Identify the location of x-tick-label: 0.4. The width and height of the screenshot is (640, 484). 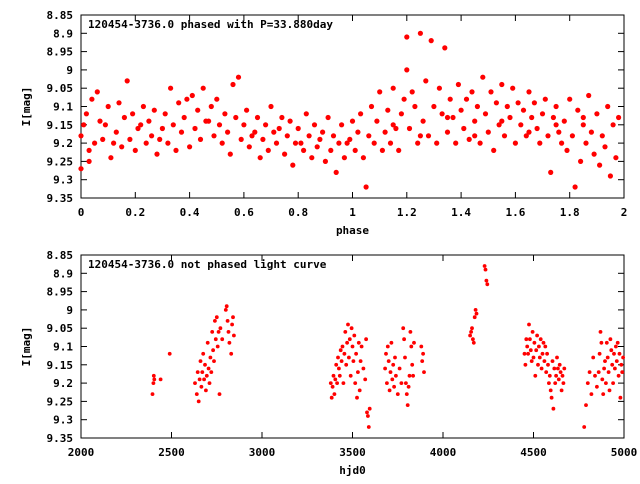
(190, 212).